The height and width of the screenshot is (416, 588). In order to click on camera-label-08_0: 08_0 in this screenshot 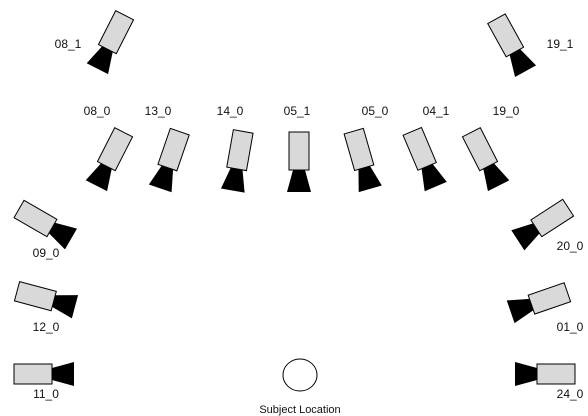, I will do `click(97, 111)`.